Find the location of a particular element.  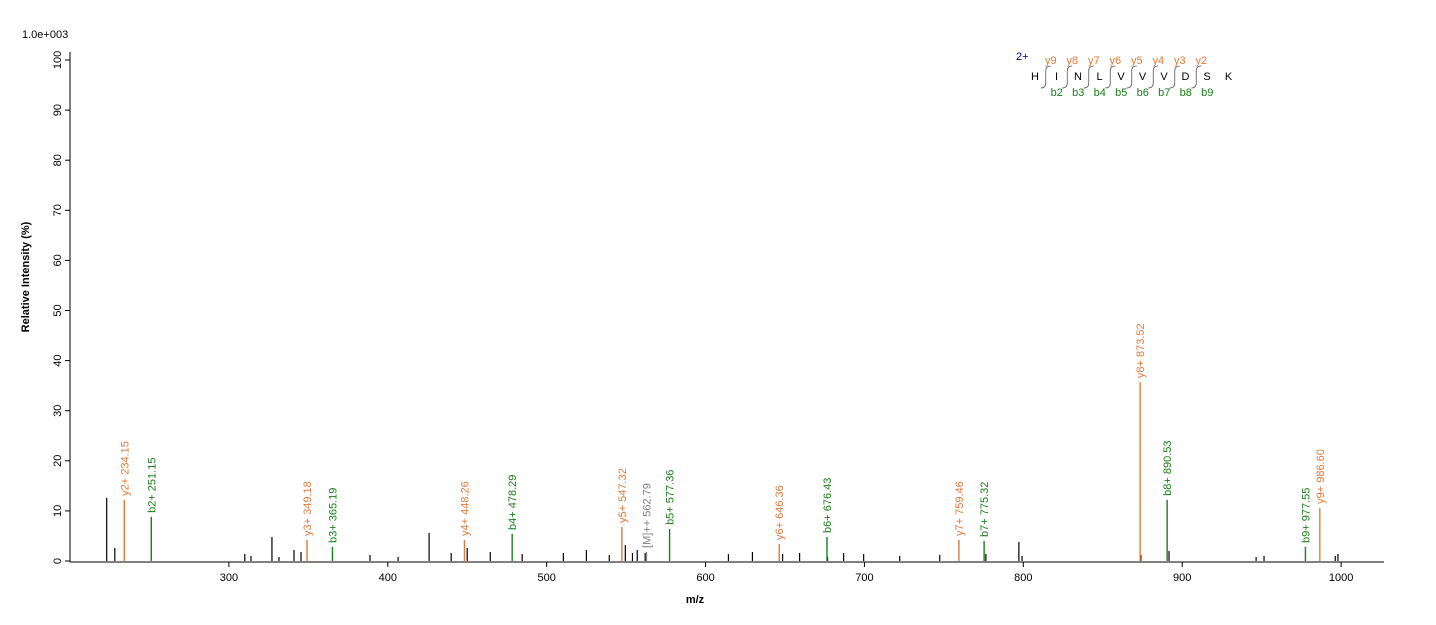

peak-label: y5+ 547.32 is located at coordinates (623, 495).